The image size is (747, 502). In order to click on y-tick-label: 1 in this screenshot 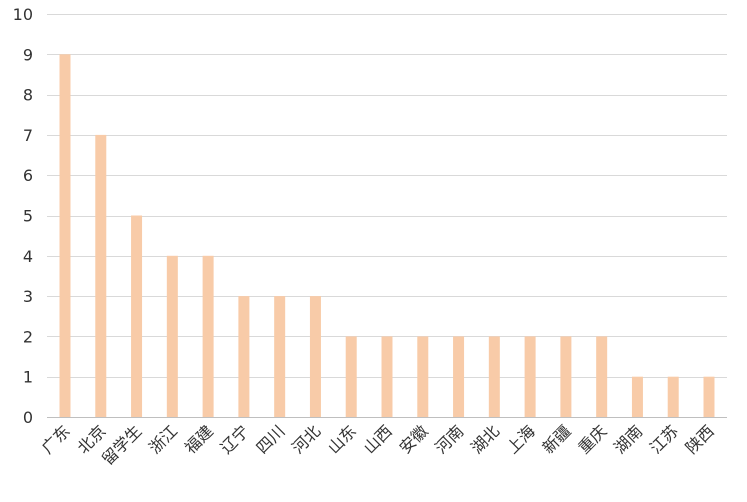, I will do `click(28, 377)`.